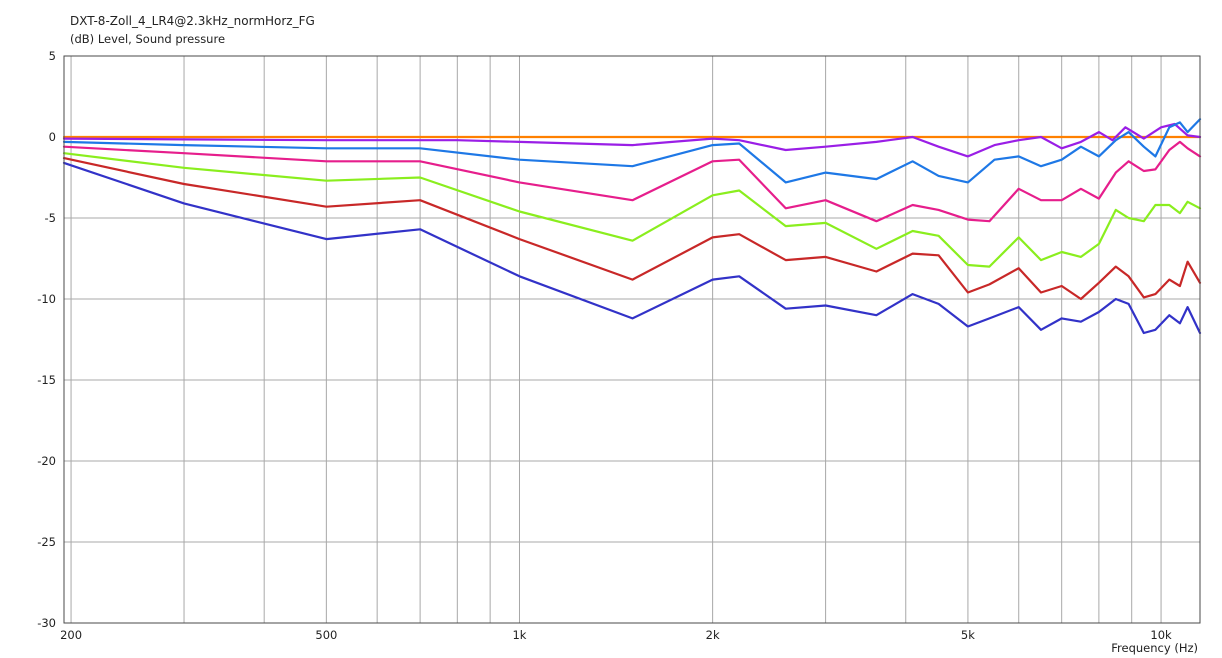  What do you see at coordinates (713, 635) in the screenshot?
I see `x-tick-label: 2k` at bounding box center [713, 635].